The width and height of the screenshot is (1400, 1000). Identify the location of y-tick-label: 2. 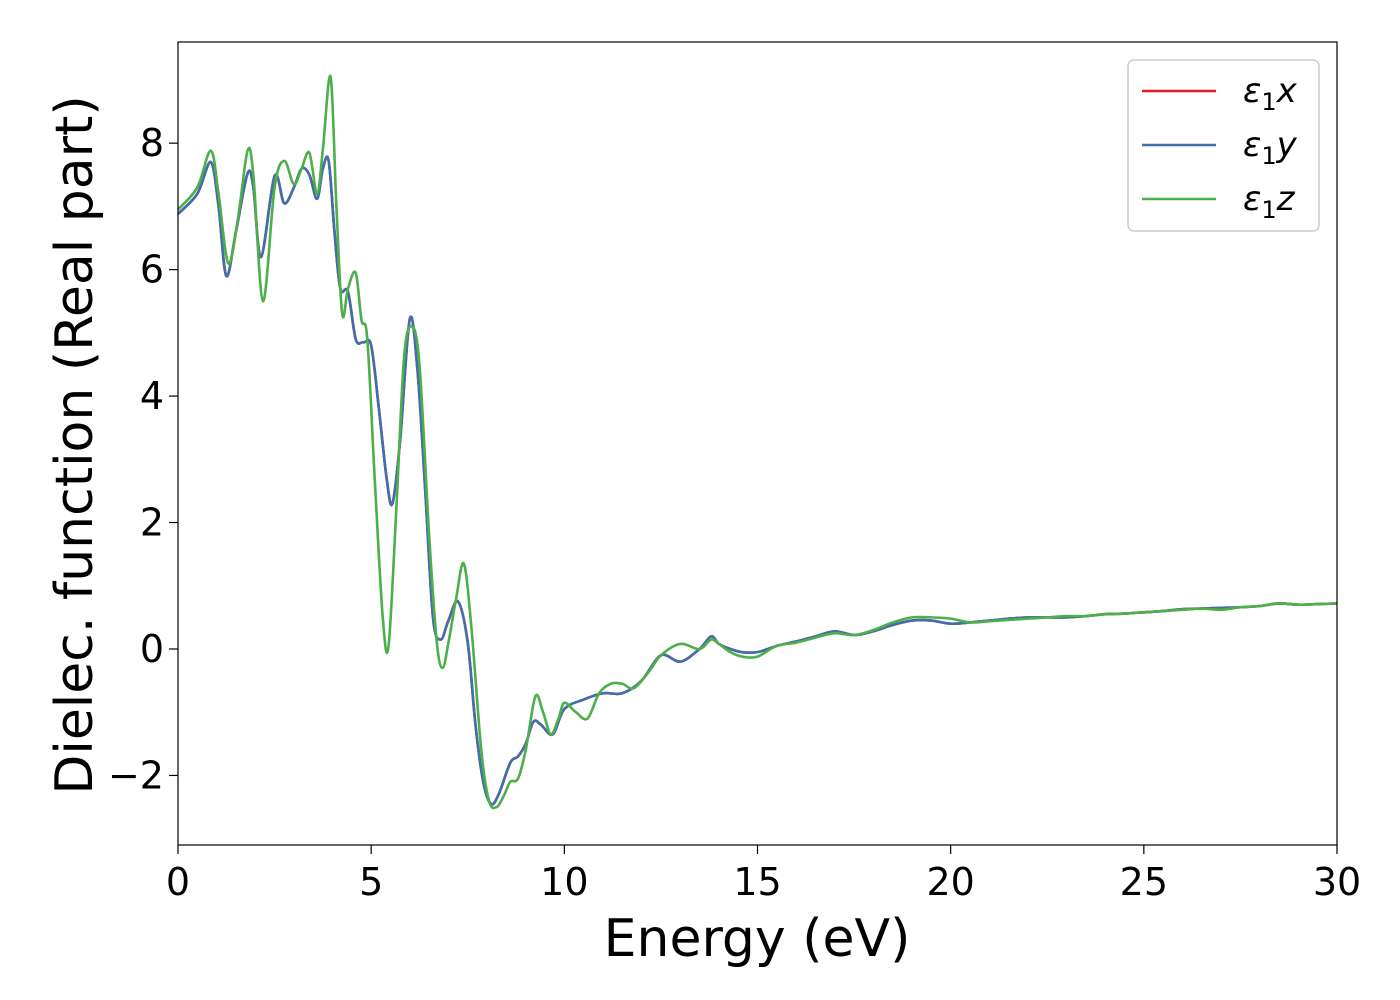
(152, 523).